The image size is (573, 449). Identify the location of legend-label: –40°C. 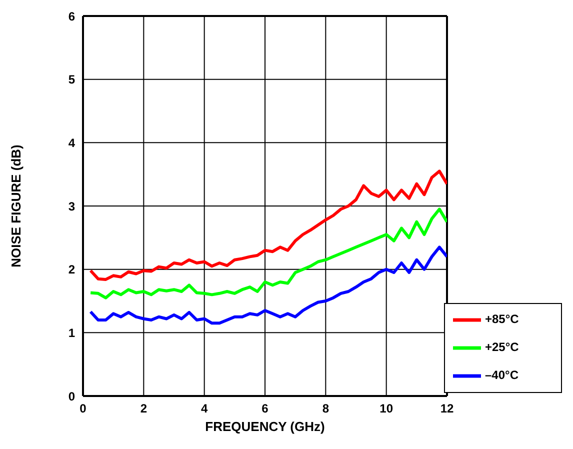
(501, 375).